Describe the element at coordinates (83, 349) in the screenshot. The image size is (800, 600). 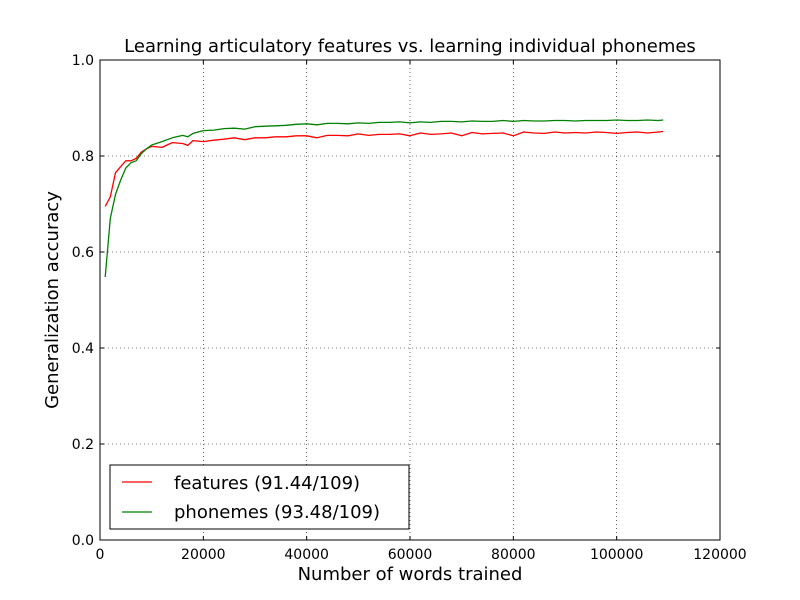
I see `y-tick-label: 0.4` at that location.